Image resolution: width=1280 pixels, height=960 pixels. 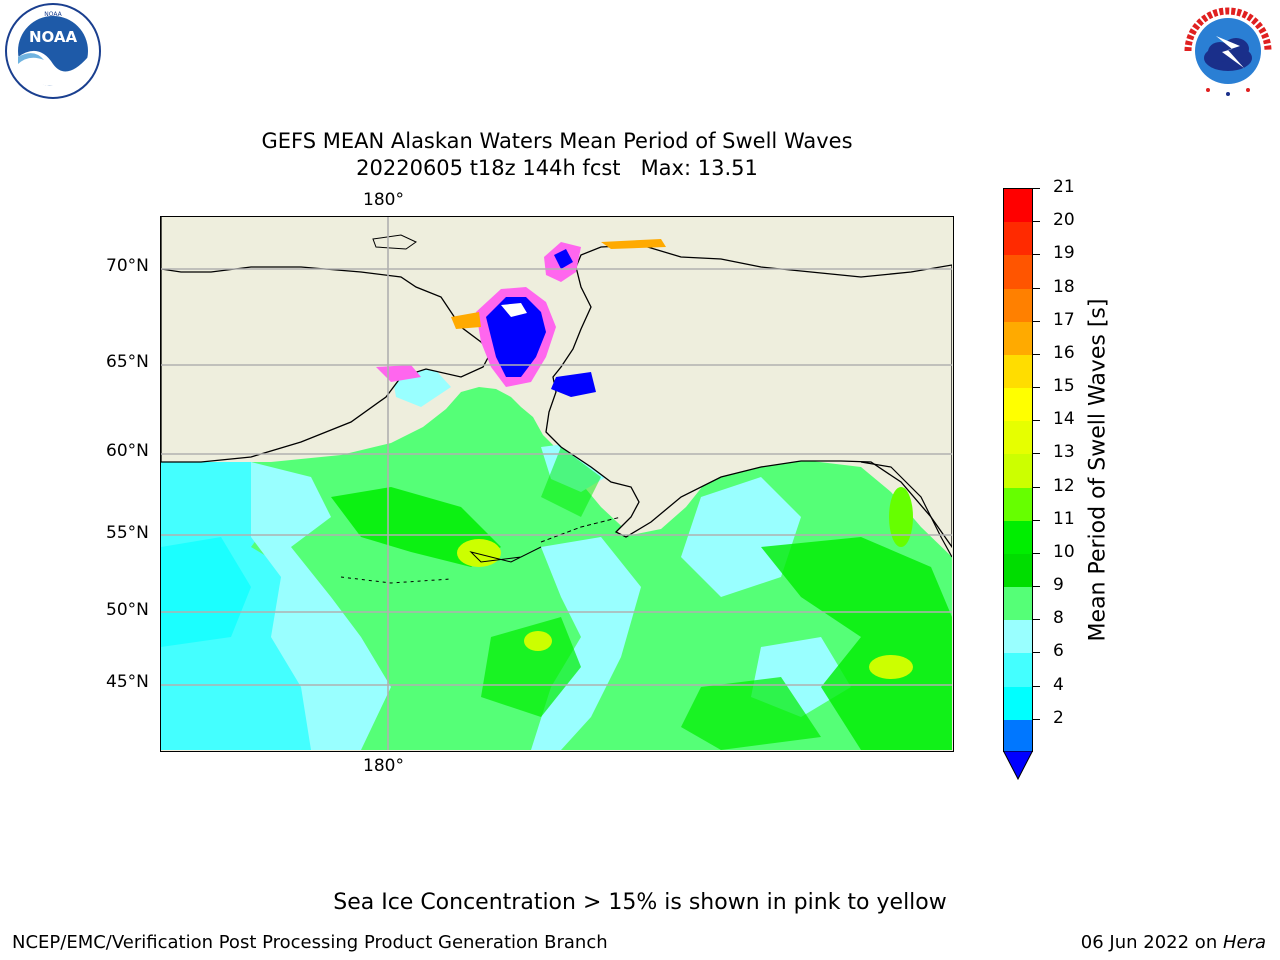 What do you see at coordinates (1064, 253) in the screenshot?
I see `colorbar-tick-label: 19` at bounding box center [1064, 253].